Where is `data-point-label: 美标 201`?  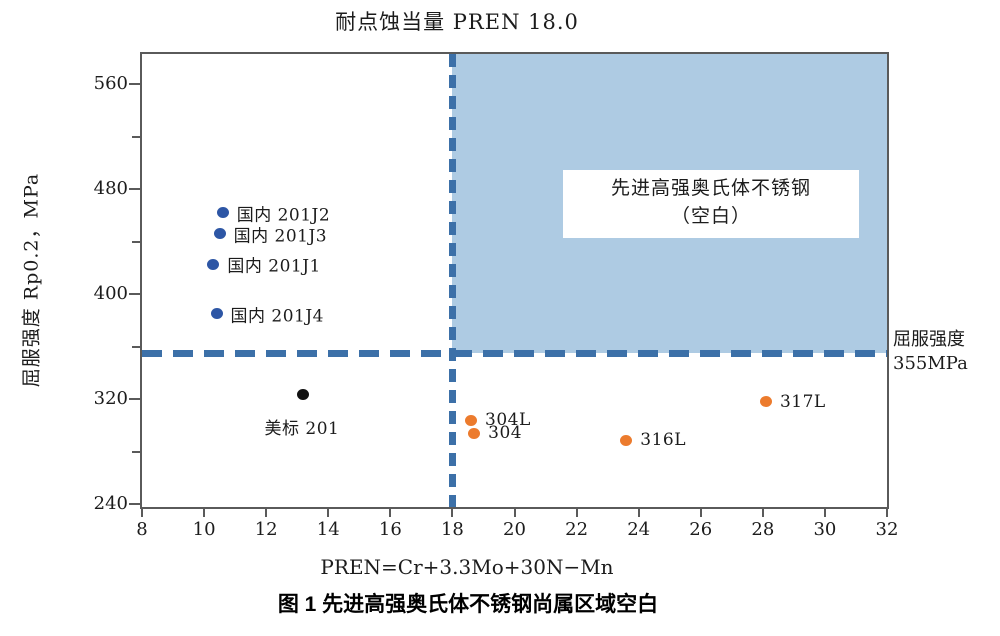 data-point-label: 美标 201 is located at coordinates (302, 429).